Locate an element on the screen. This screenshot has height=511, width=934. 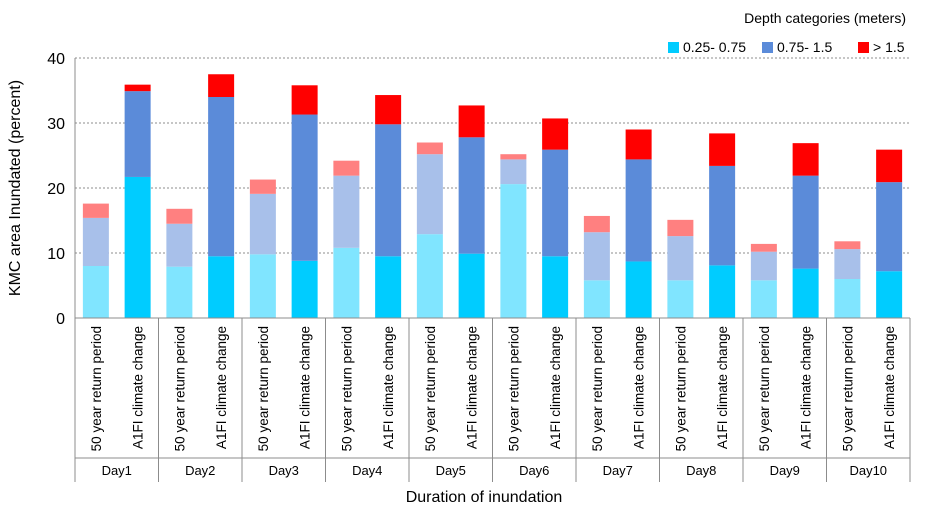
x-axis-title: Duration of inundation is located at coordinates (484, 497).